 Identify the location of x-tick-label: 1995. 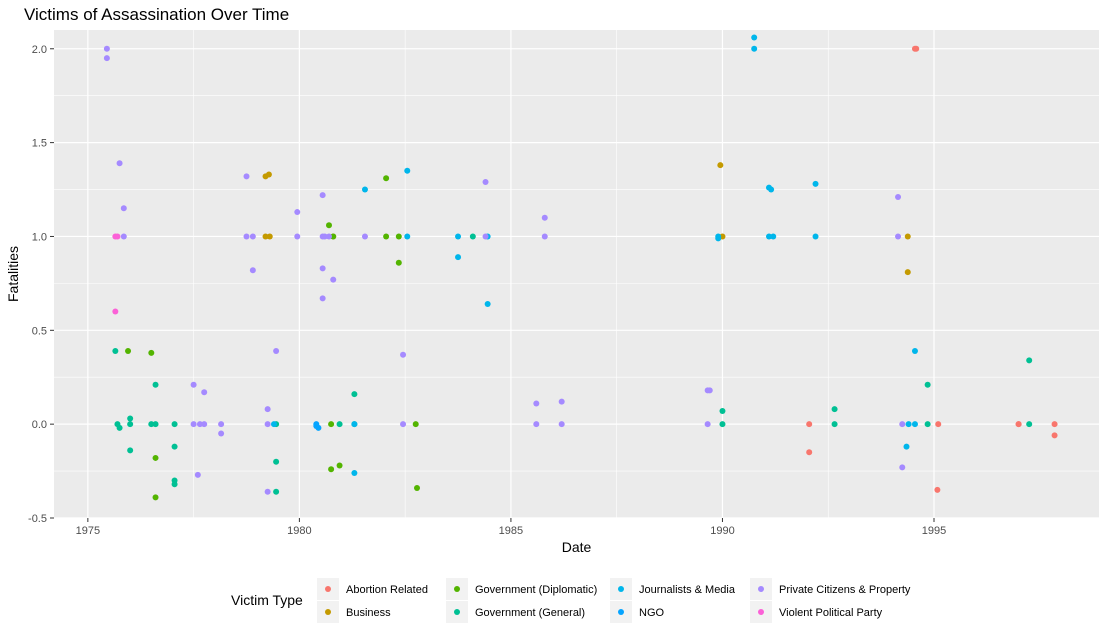
(934, 531).